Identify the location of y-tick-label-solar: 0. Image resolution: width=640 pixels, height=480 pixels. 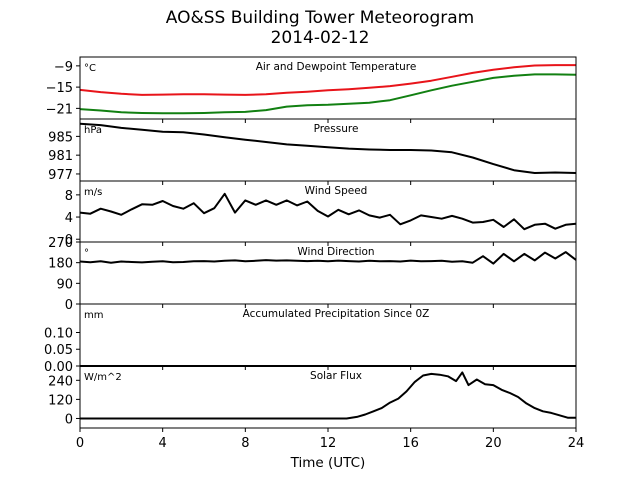
(69, 419).